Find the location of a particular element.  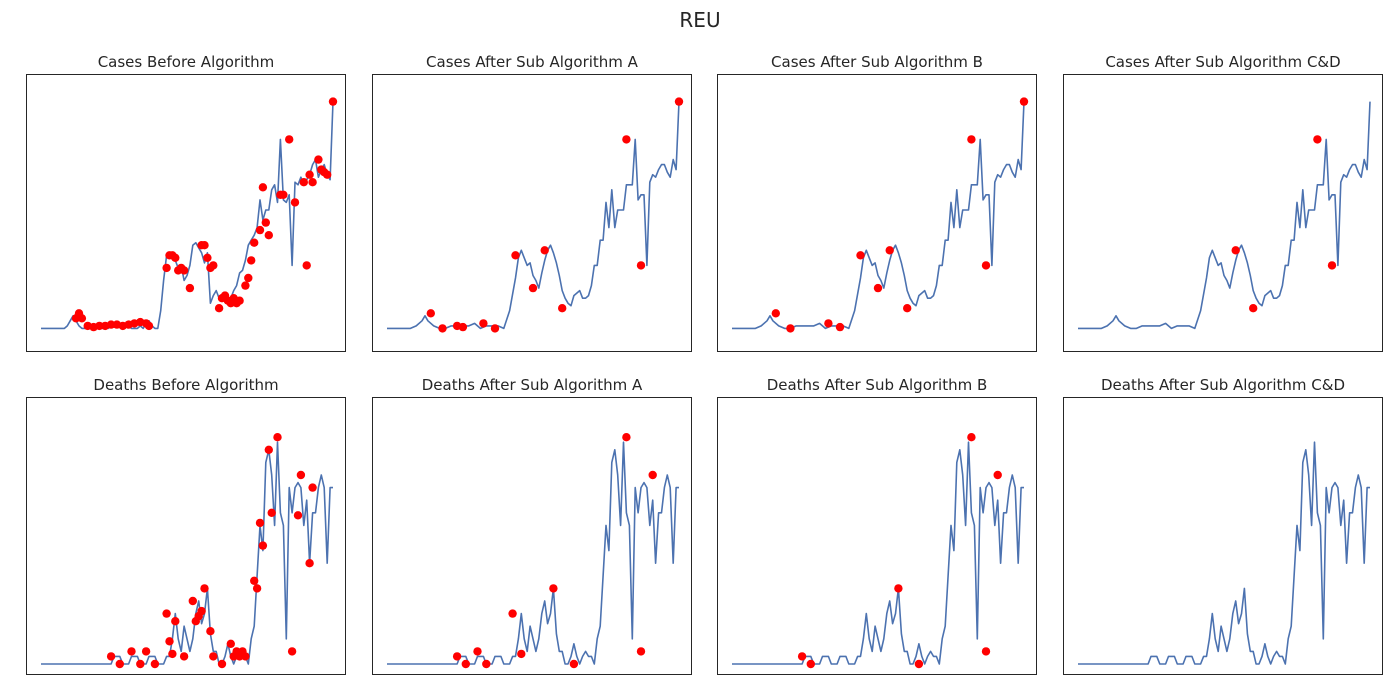

plot-area-cases-after-sub-algorithm-candd is located at coordinates (1224, 215).